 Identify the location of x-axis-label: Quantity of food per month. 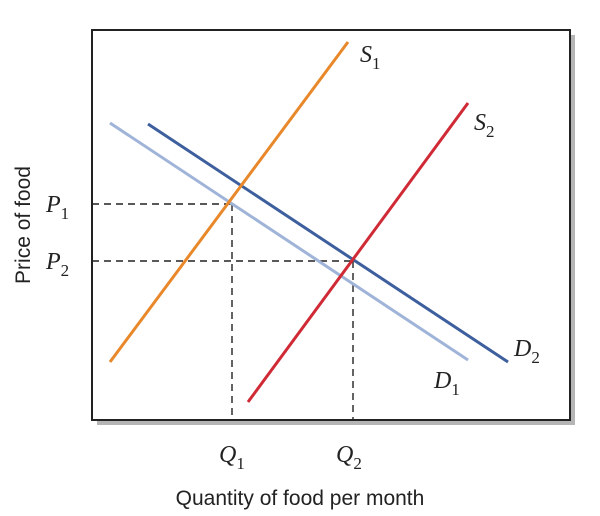
(300, 498).